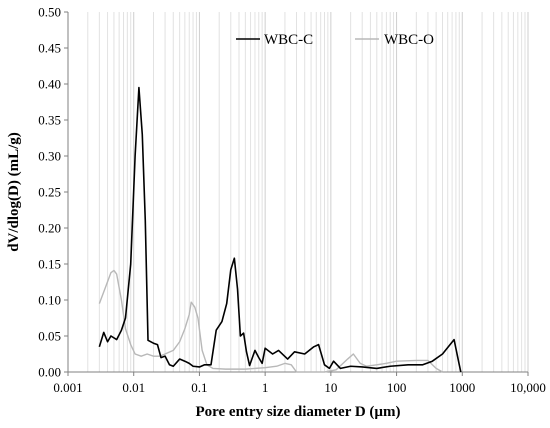 The width and height of the screenshot is (550, 428). I want to click on y-tick-label: 0.50, so click(49, 12).